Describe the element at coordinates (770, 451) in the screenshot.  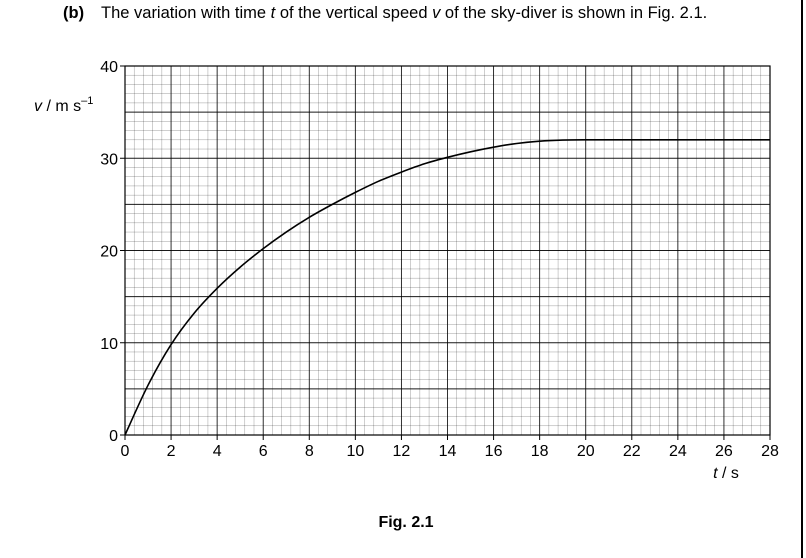
I see `x-tick-label: 28` at that location.